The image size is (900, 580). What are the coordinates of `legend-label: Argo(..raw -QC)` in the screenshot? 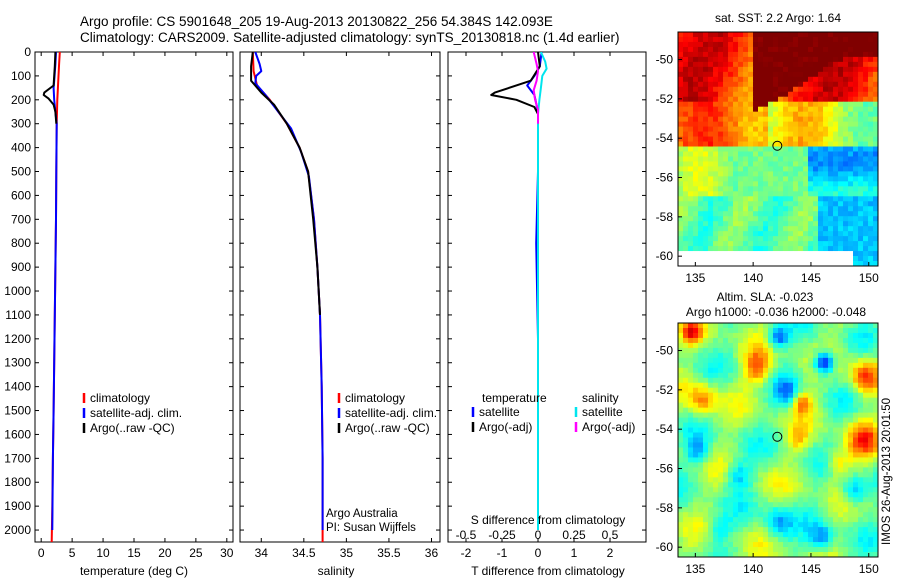 It's located at (387, 428).